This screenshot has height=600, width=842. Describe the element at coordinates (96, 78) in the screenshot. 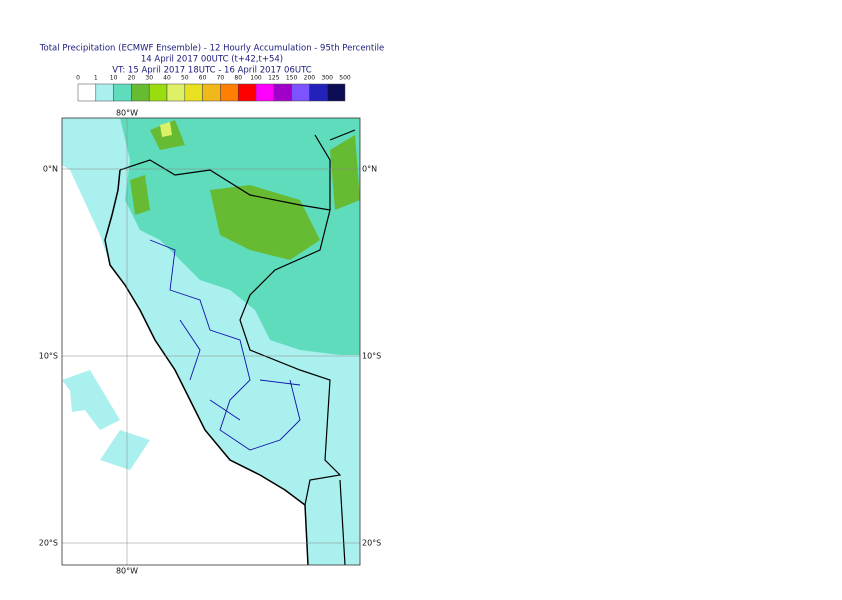

I see `colorbar-label: 1` at that location.